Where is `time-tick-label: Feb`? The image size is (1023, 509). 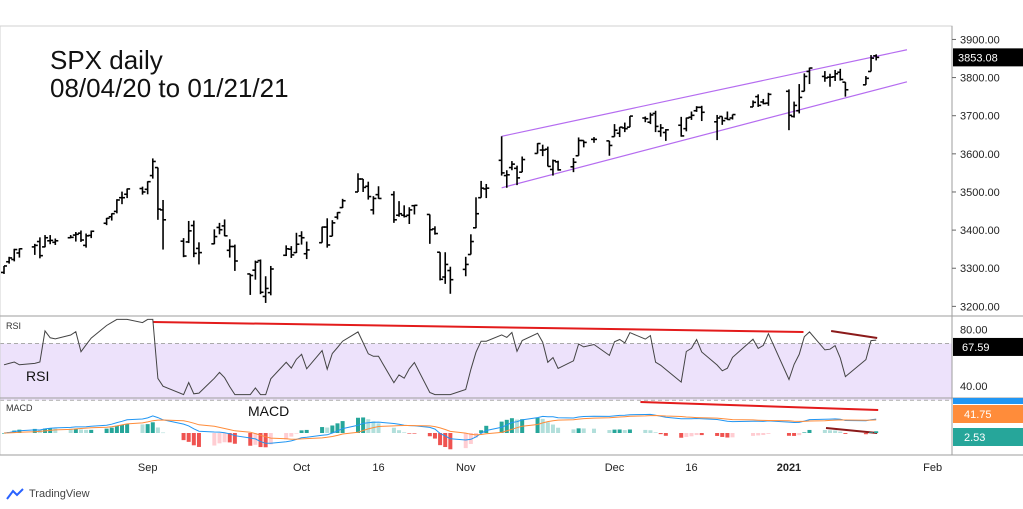
time-tick-label: Feb is located at coordinates (932, 468).